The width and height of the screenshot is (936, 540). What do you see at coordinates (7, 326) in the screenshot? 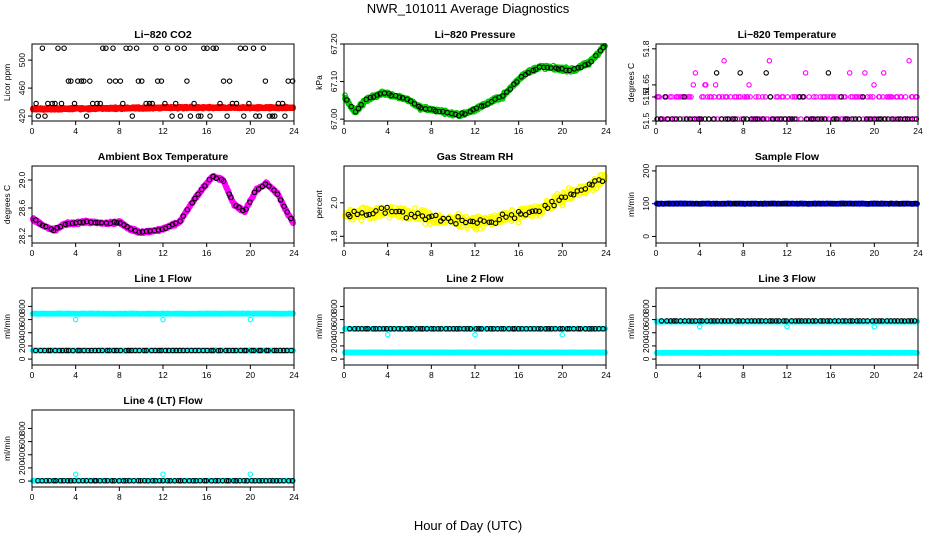
I see `y-axis-label: ml/min` at bounding box center [7, 326].